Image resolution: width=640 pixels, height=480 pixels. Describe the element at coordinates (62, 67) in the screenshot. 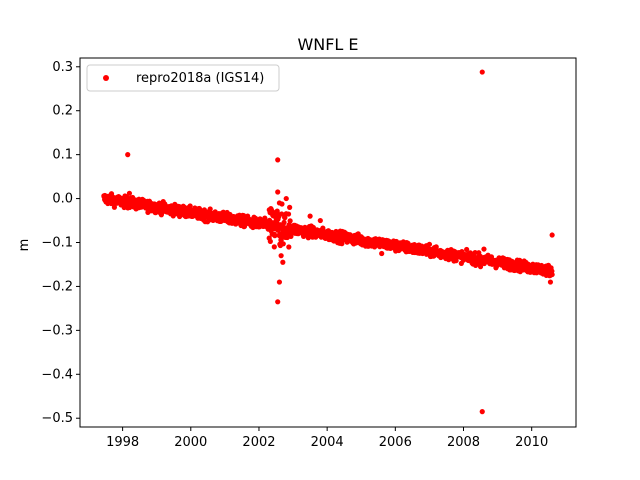

I see `y-tick-label: 0.3` at that location.